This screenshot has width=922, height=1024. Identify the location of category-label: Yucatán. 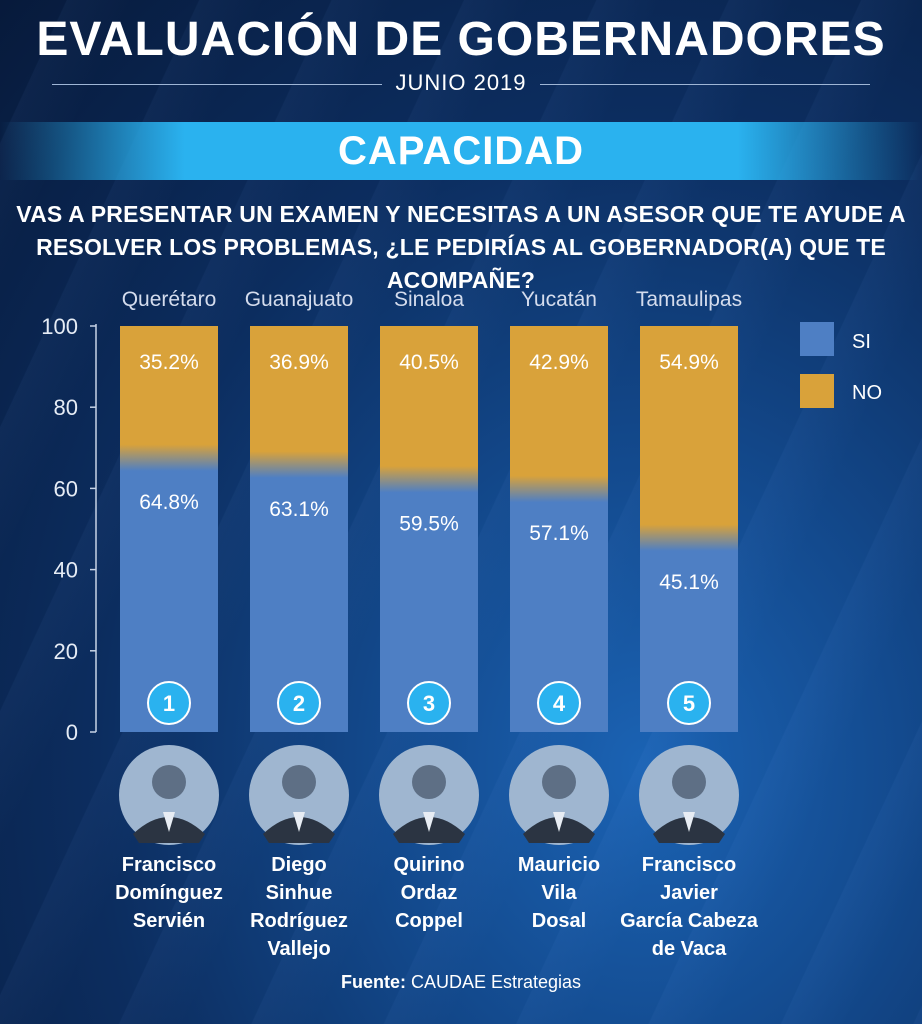
(559, 299).